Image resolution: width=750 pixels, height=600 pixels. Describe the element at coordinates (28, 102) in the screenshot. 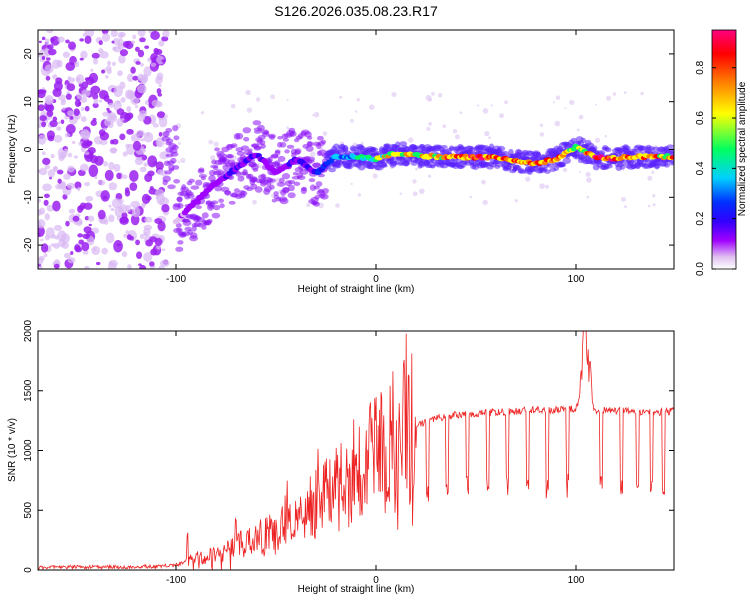

I see `y-tick-label: 10` at that location.